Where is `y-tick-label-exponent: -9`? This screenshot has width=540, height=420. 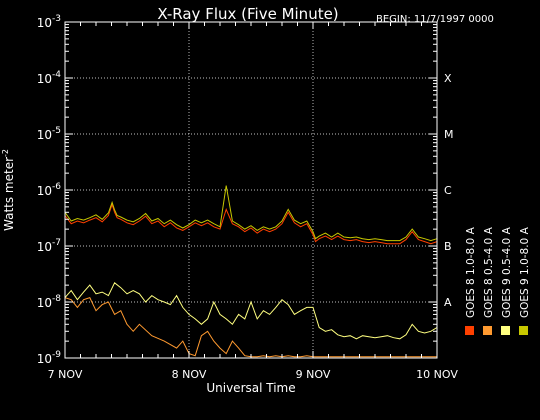 y-tick-label-exponent: -9 is located at coordinates (56, 355).